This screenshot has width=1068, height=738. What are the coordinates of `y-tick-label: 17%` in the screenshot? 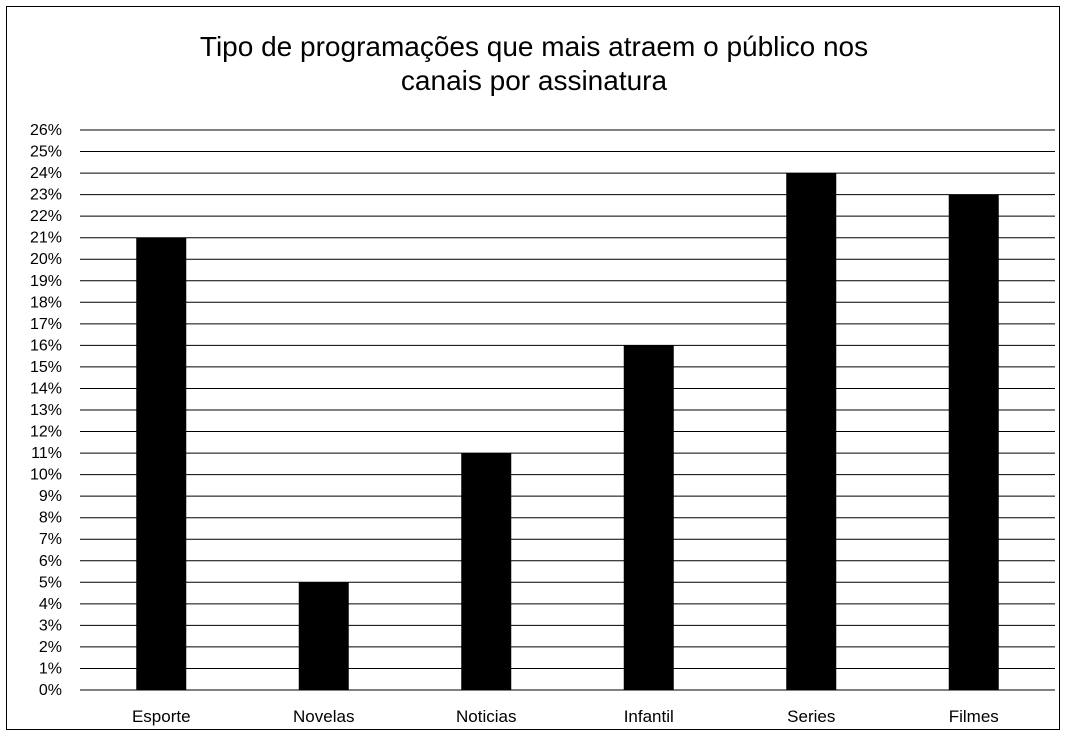 It's located at (46, 324).